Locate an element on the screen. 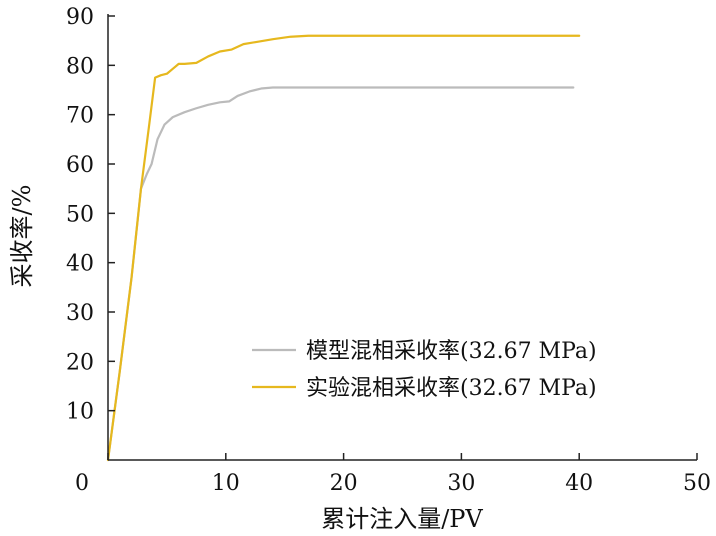  y-tick-label: 80 is located at coordinates (80, 66).